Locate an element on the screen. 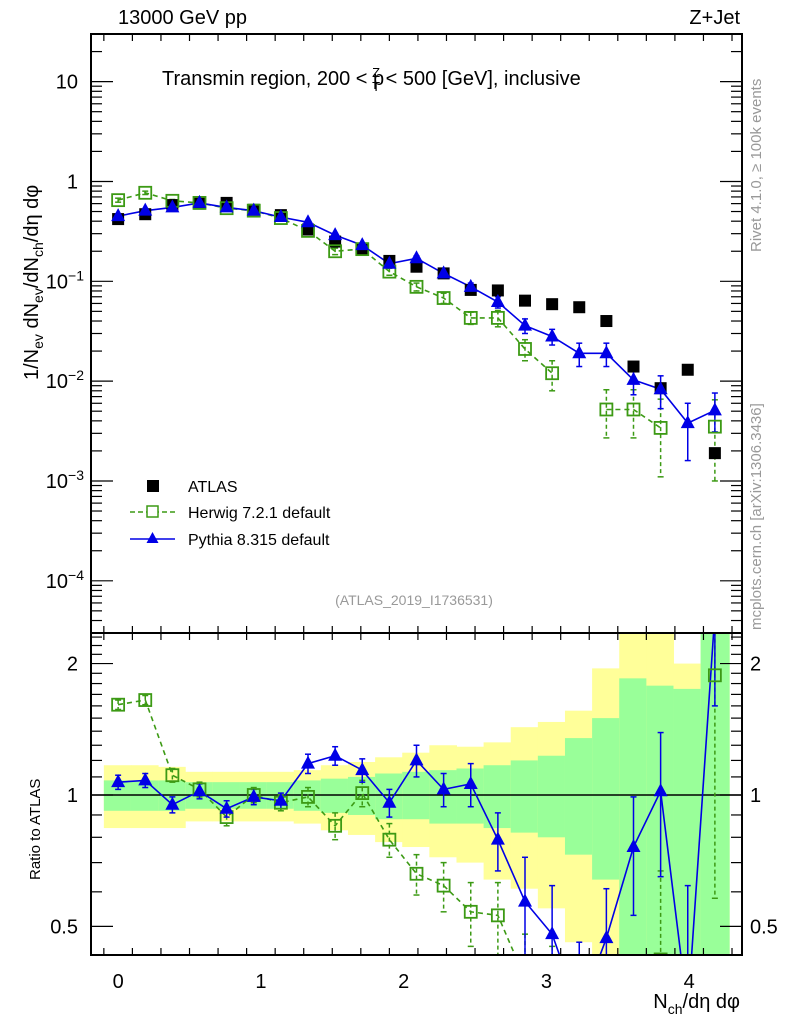 This screenshot has height=1024, width=786. title-pre: Transmin region, 200 < p is located at coordinates (273, 79).